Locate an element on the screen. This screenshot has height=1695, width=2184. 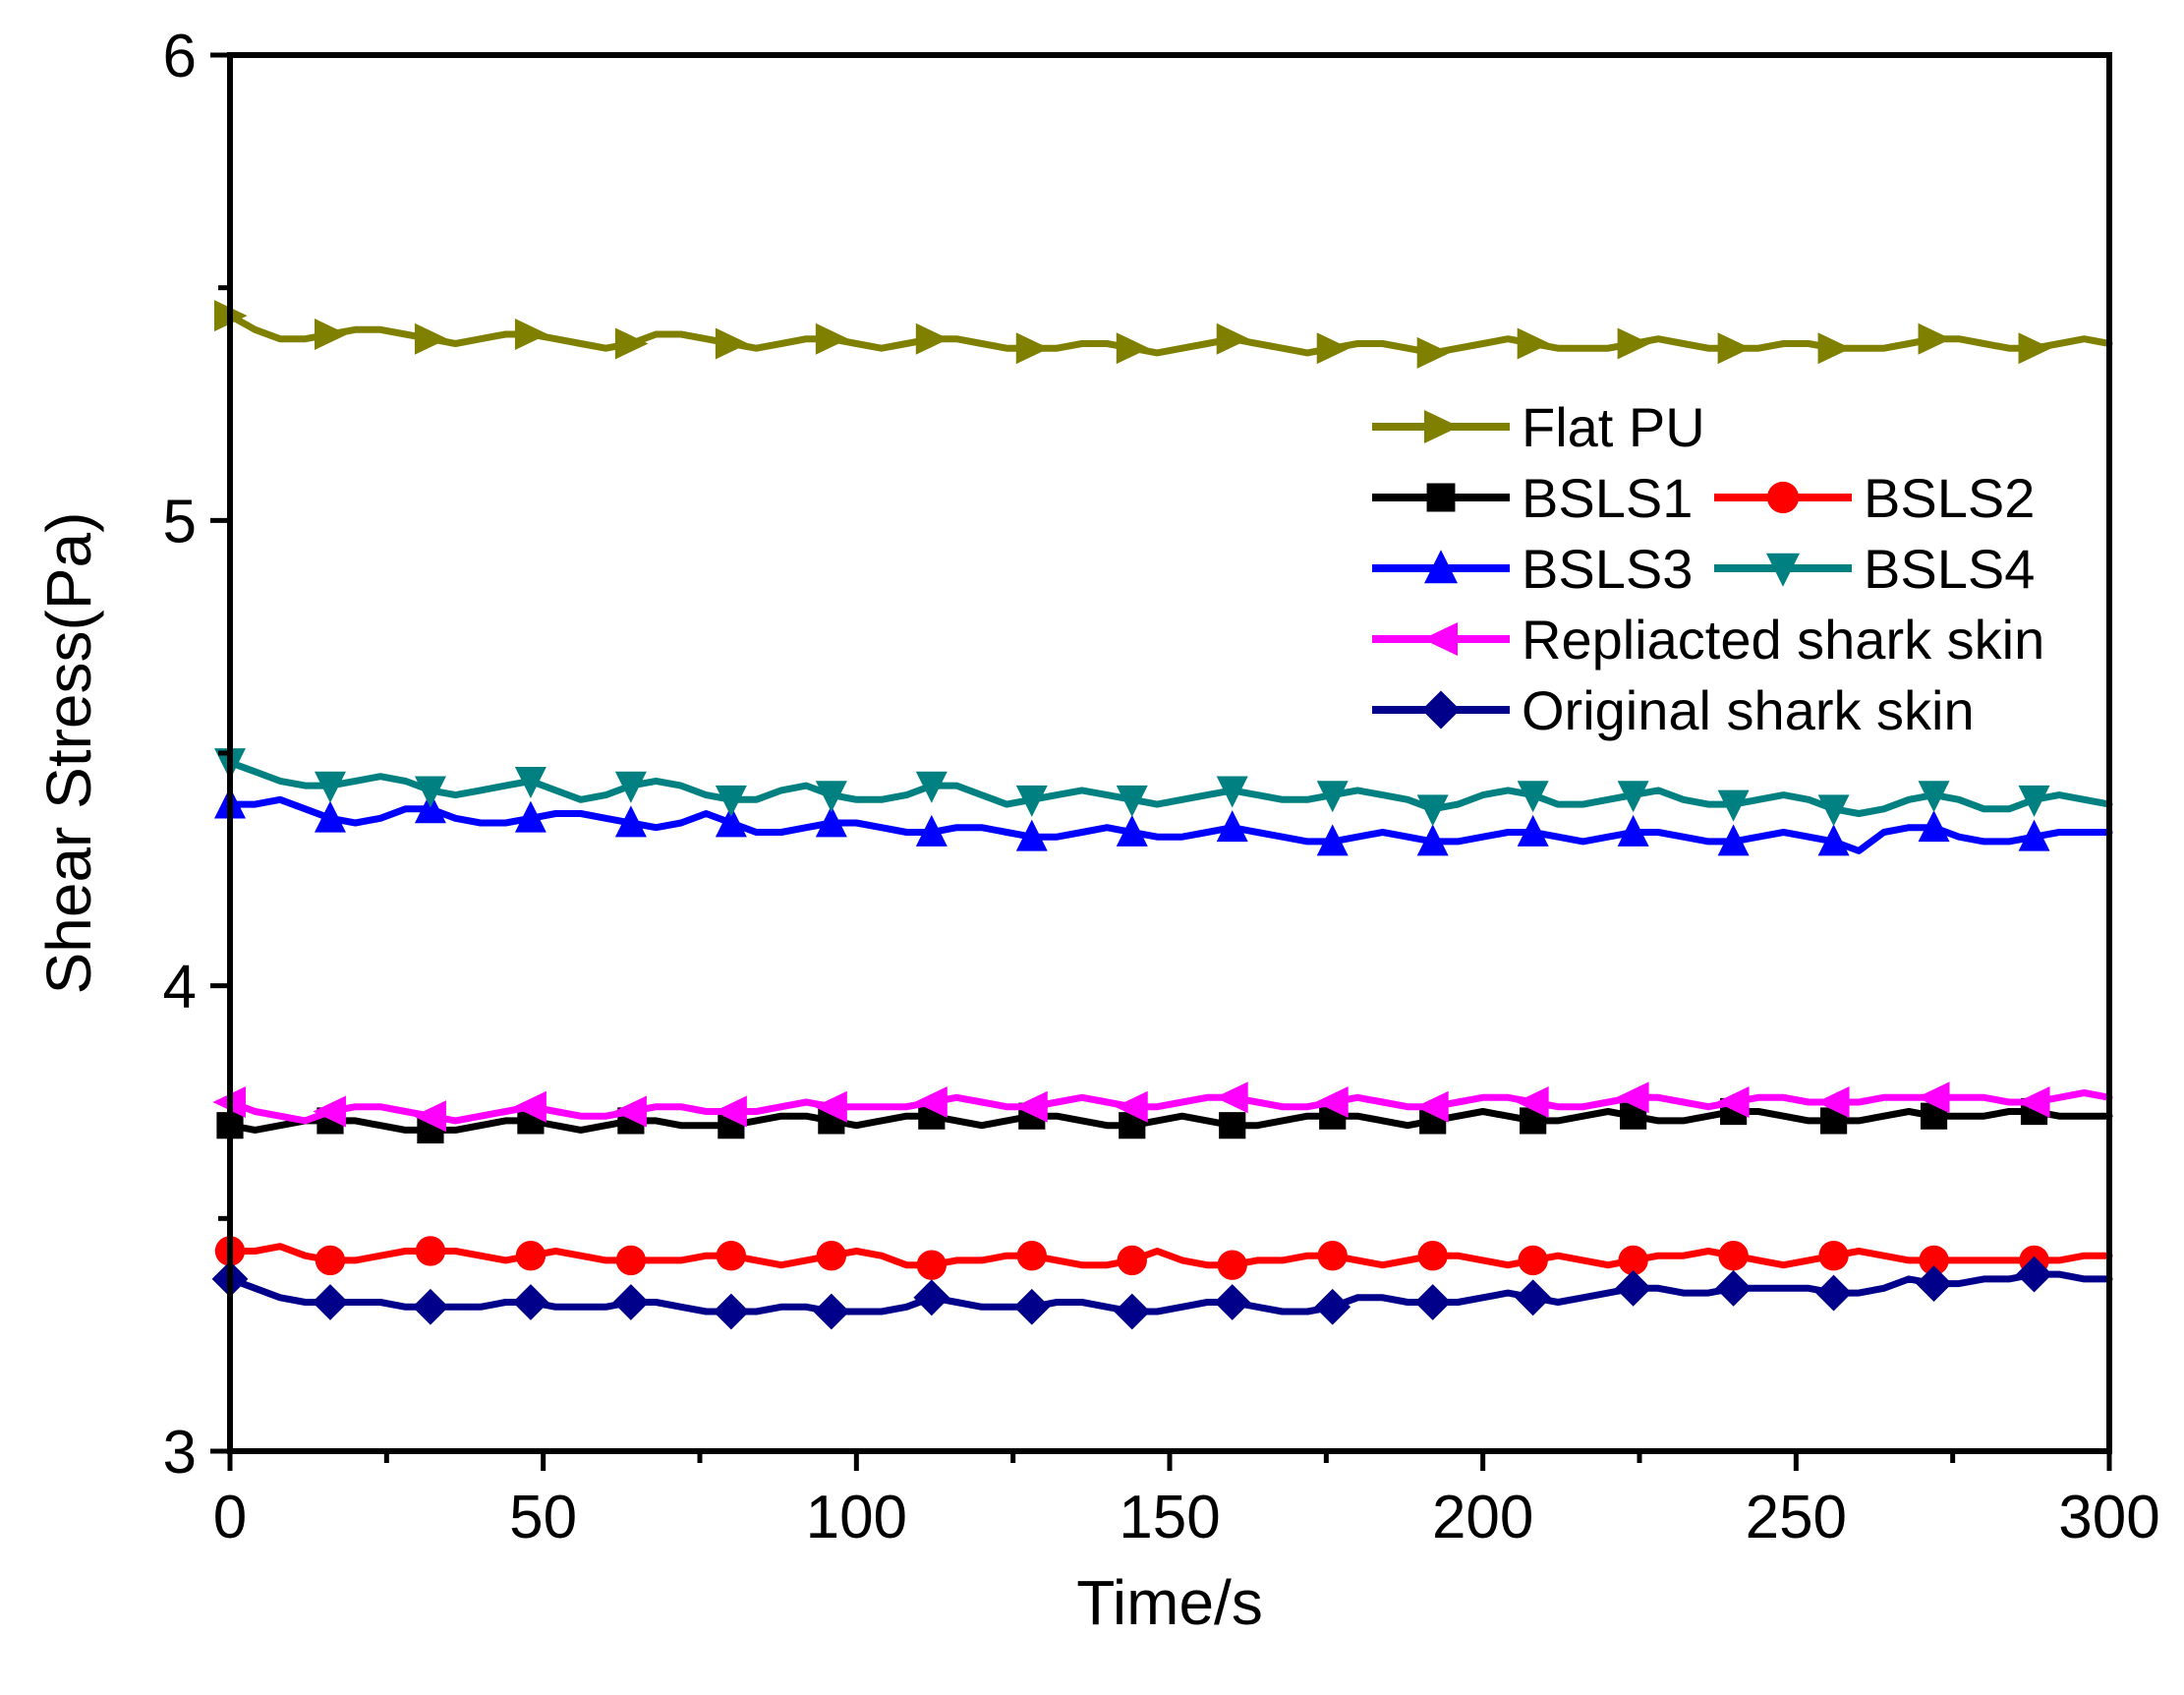
legend-item-bsls3: BSLS3 is located at coordinates (1532, 569).